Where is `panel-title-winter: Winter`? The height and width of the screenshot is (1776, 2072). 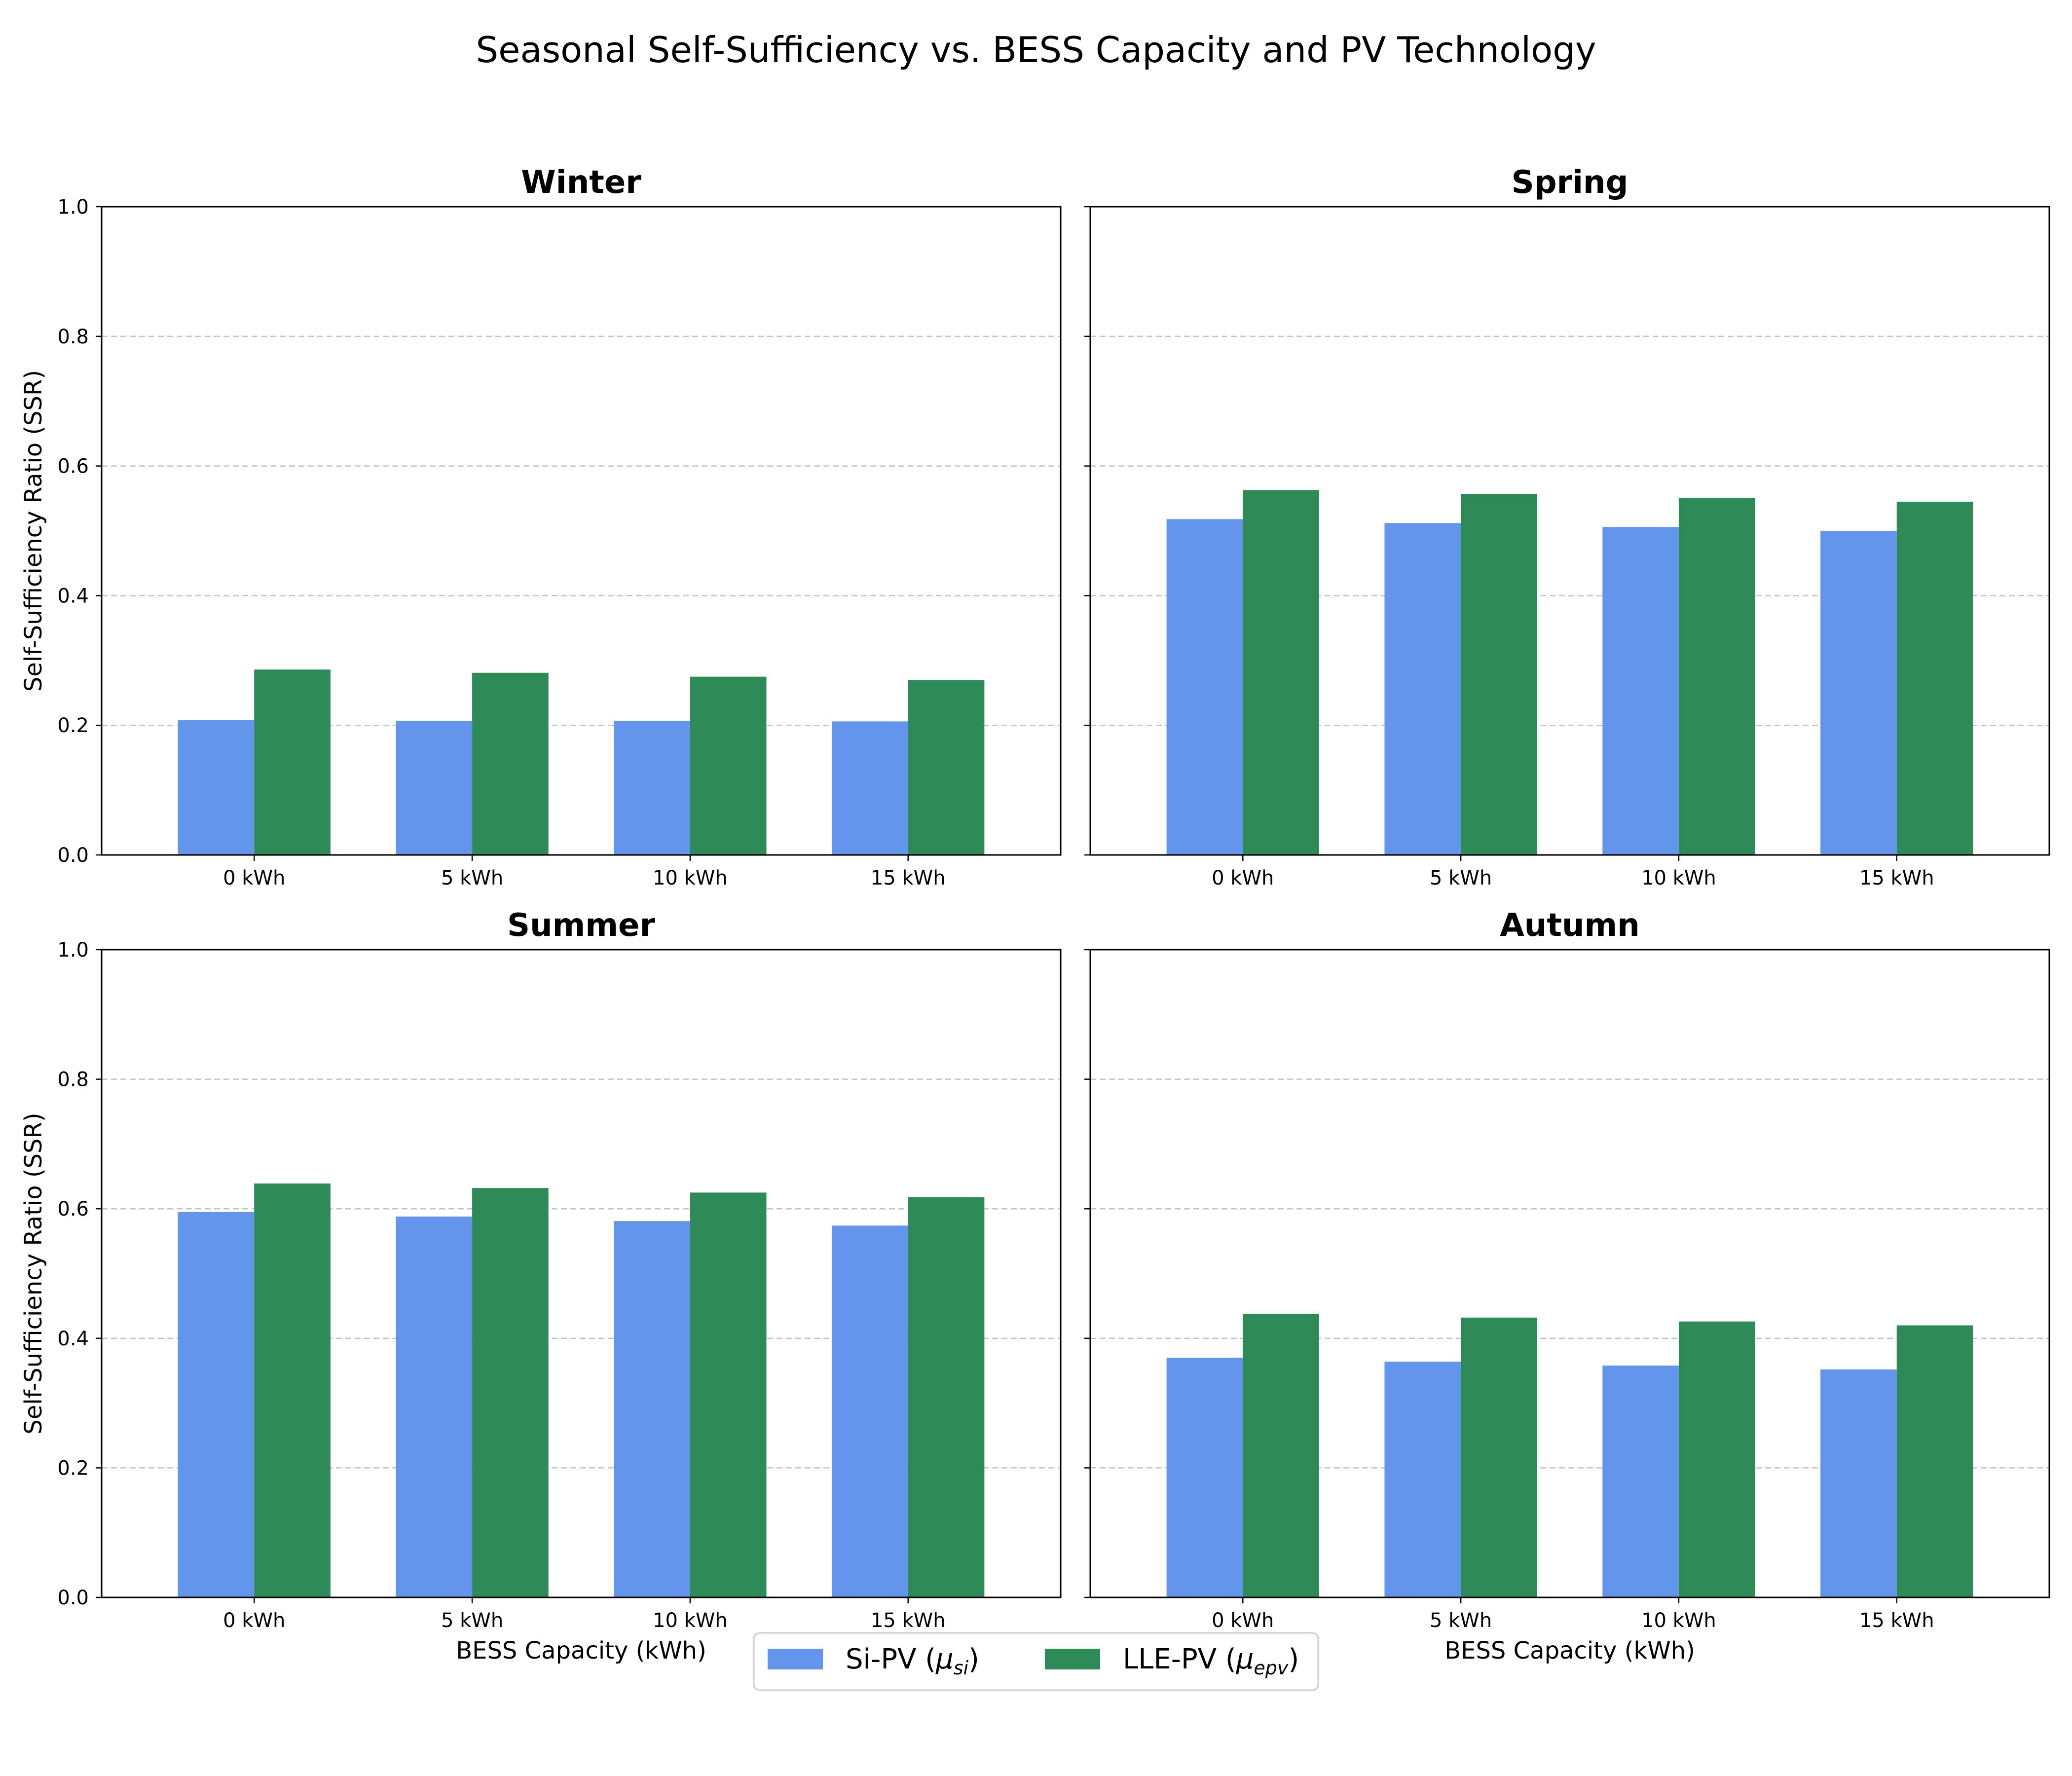 panel-title-winter: Winter is located at coordinates (581, 182).